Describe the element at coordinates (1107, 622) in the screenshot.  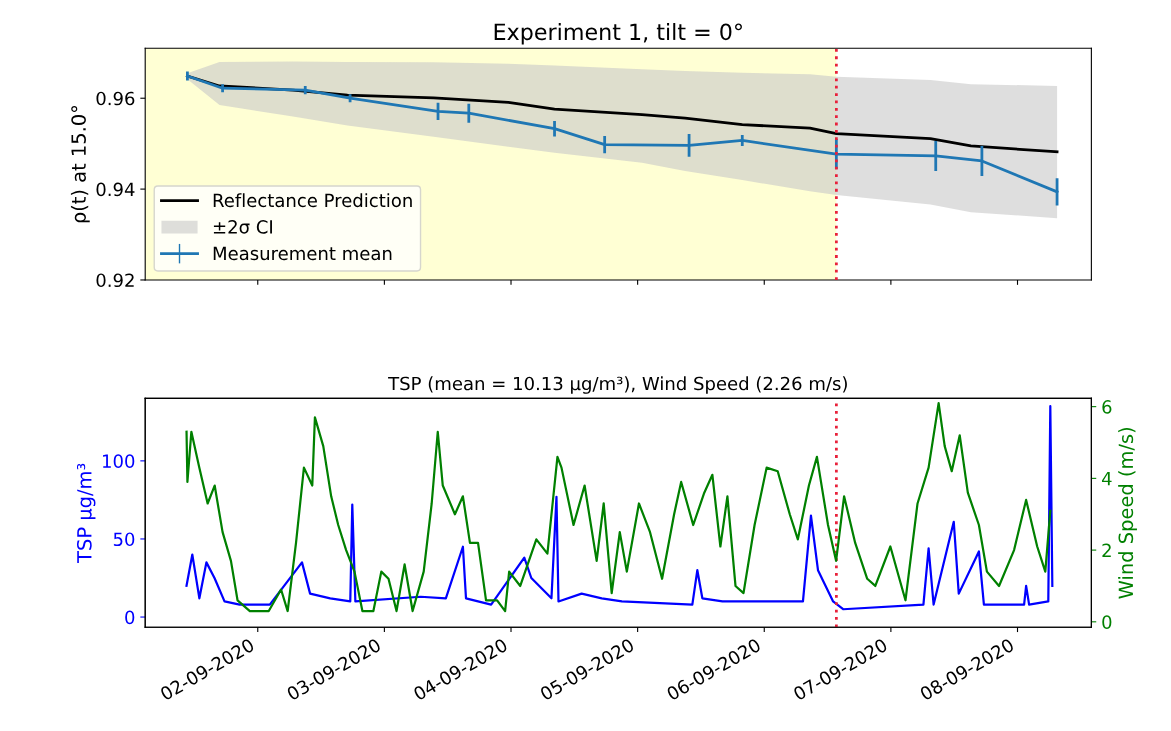
I see `y2-tick-label: 0` at that location.